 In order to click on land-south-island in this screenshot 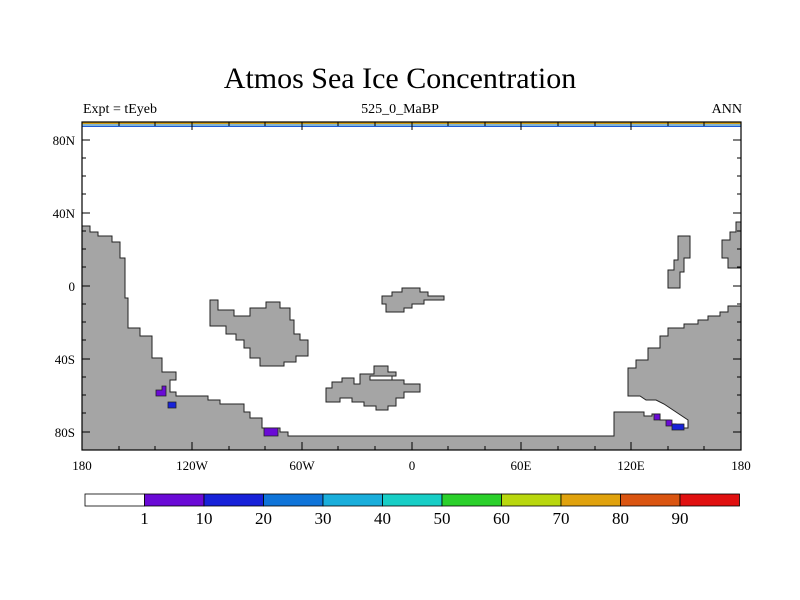, I will do `click(373, 388)`.